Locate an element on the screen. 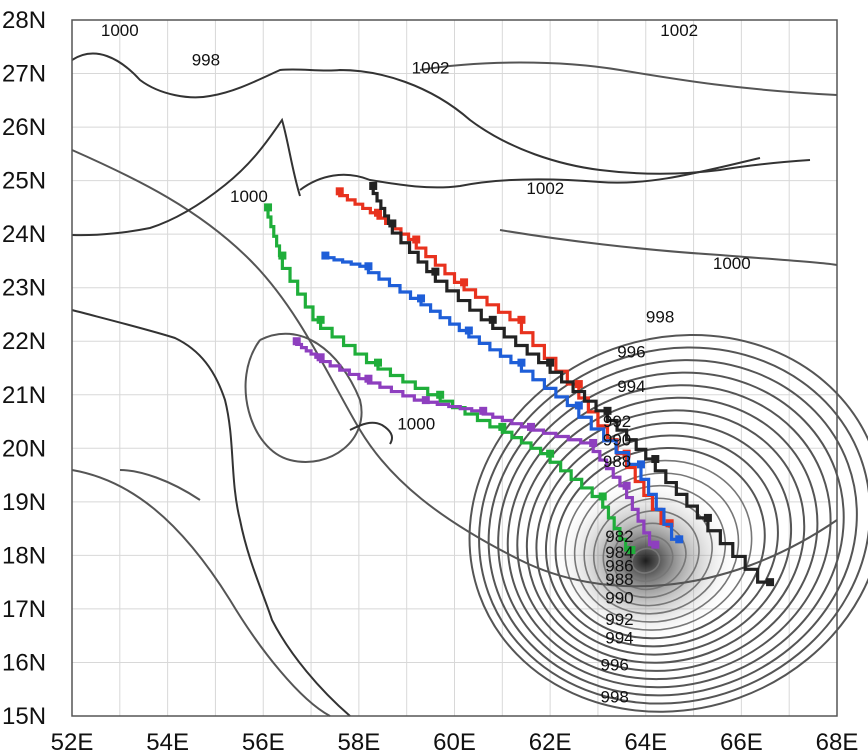  isobar-label: 982 is located at coordinates (619, 536).